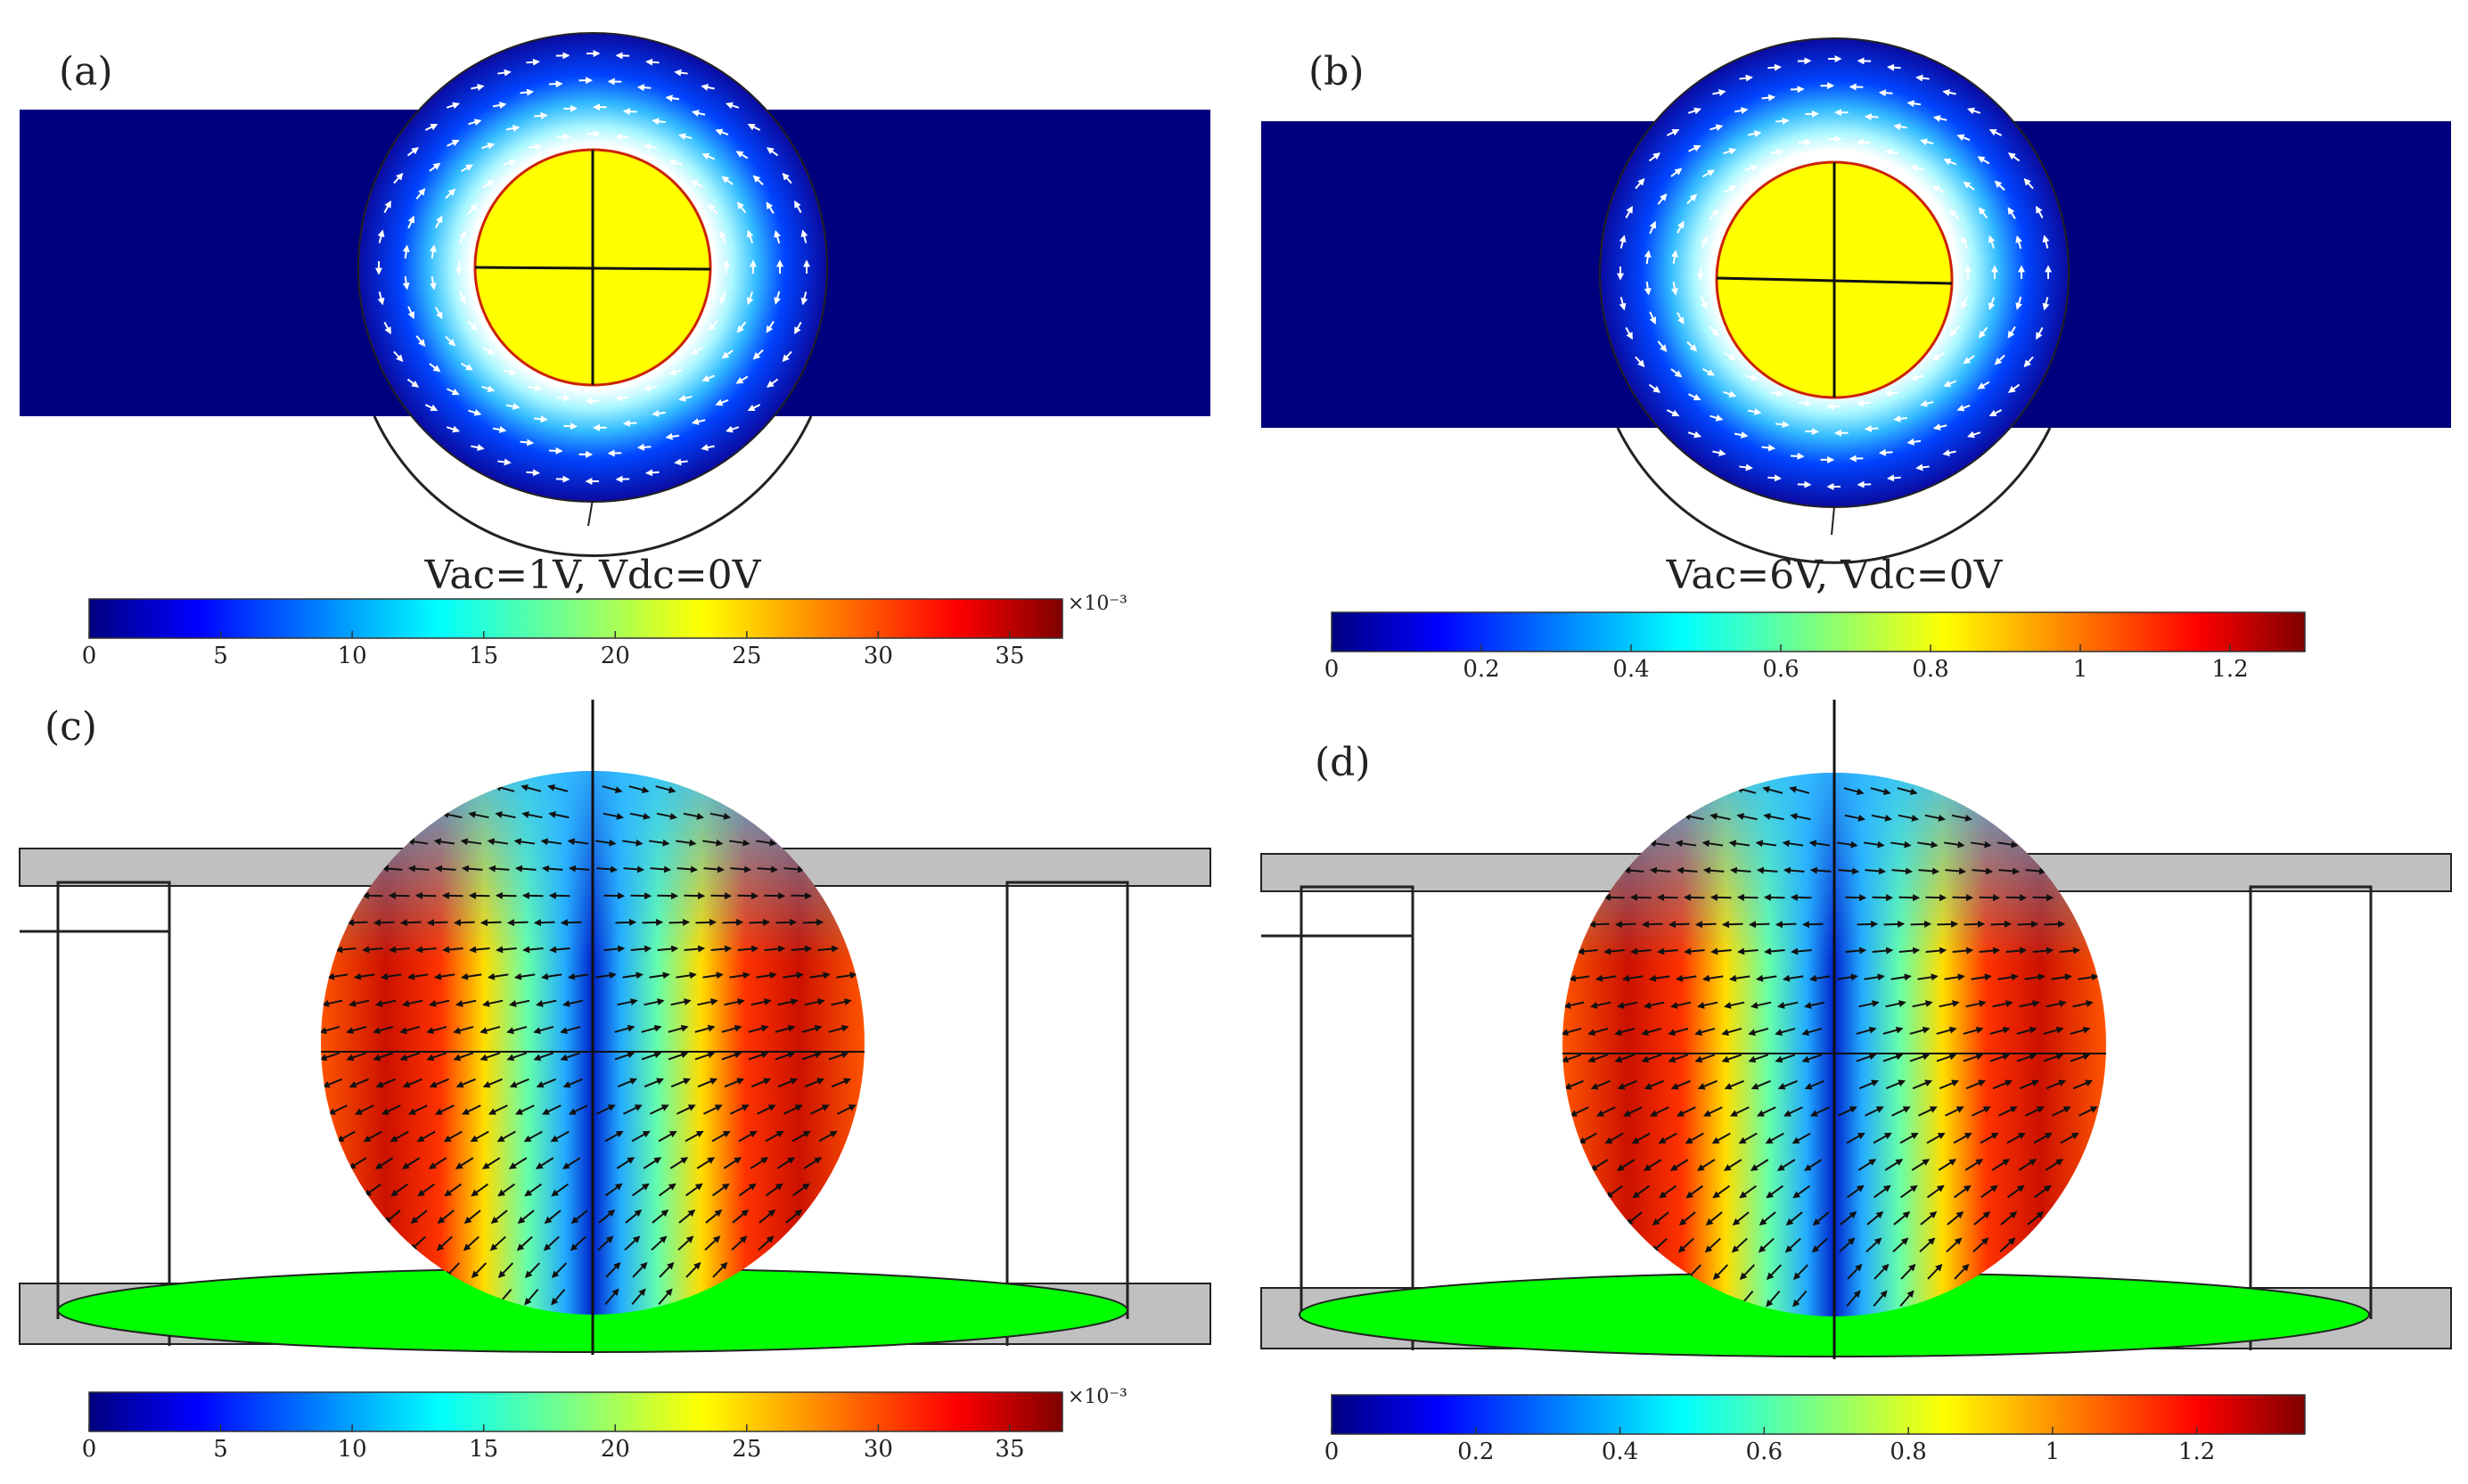  What do you see at coordinates (589, 1044) in the screenshot?
I see `vector-field-c` at bounding box center [589, 1044].